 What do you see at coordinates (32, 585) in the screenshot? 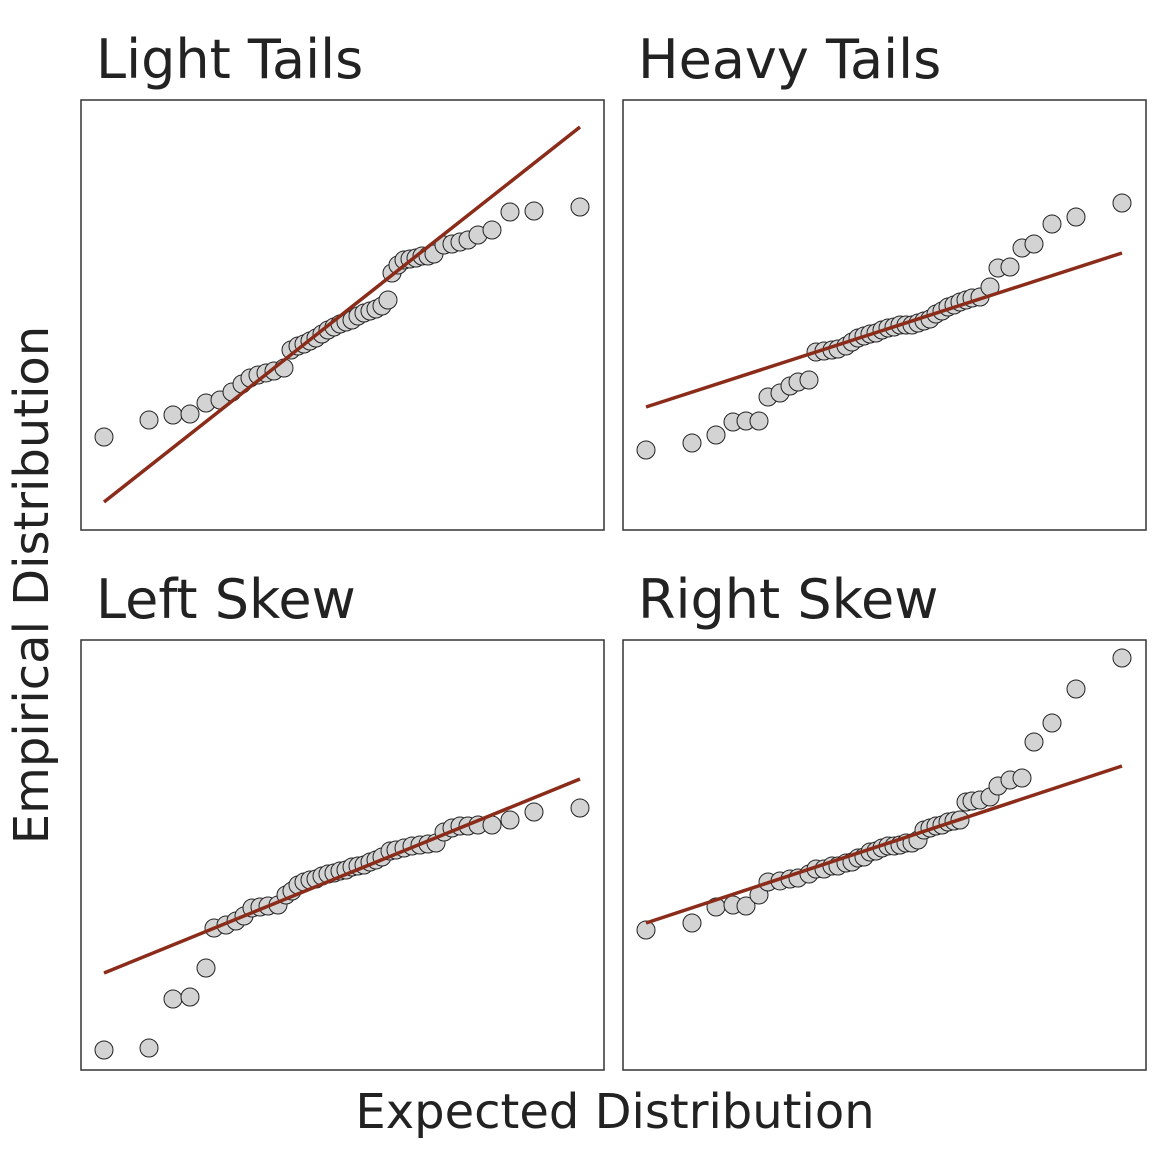
I see `y-axis-label: Empirical Distribution` at bounding box center [32, 585].